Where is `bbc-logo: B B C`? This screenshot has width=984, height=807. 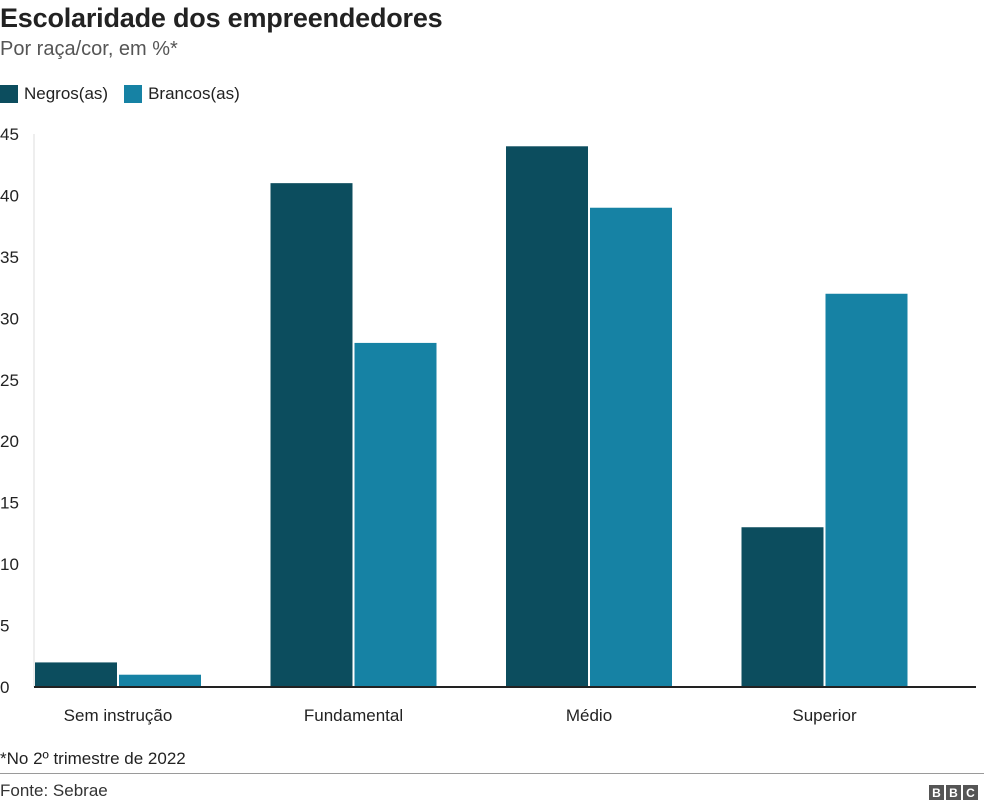 bbc-logo: B B C is located at coordinates (953, 792).